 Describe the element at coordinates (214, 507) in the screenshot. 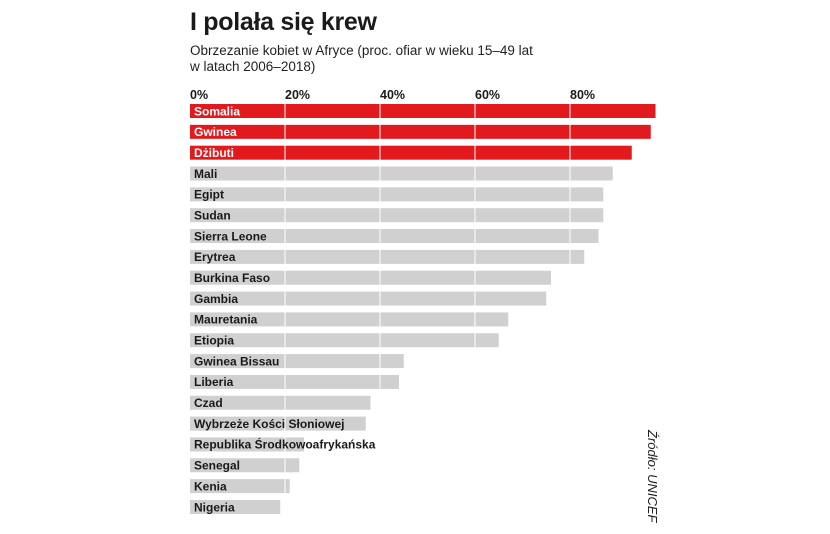

I see `bar-label: Nigeria` at that location.